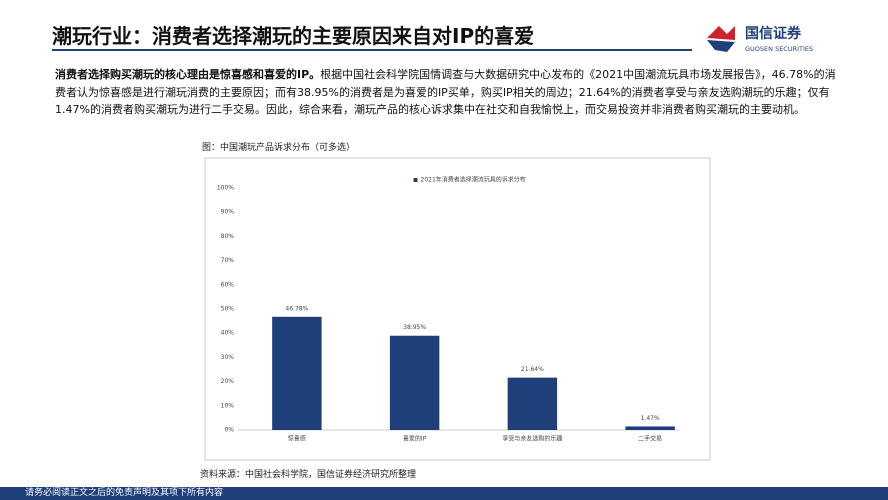 This screenshot has width=888, height=500. Describe the element at coordinates (225, 188) in the screenshot. I see `y-tick-label: 100%` at that location.